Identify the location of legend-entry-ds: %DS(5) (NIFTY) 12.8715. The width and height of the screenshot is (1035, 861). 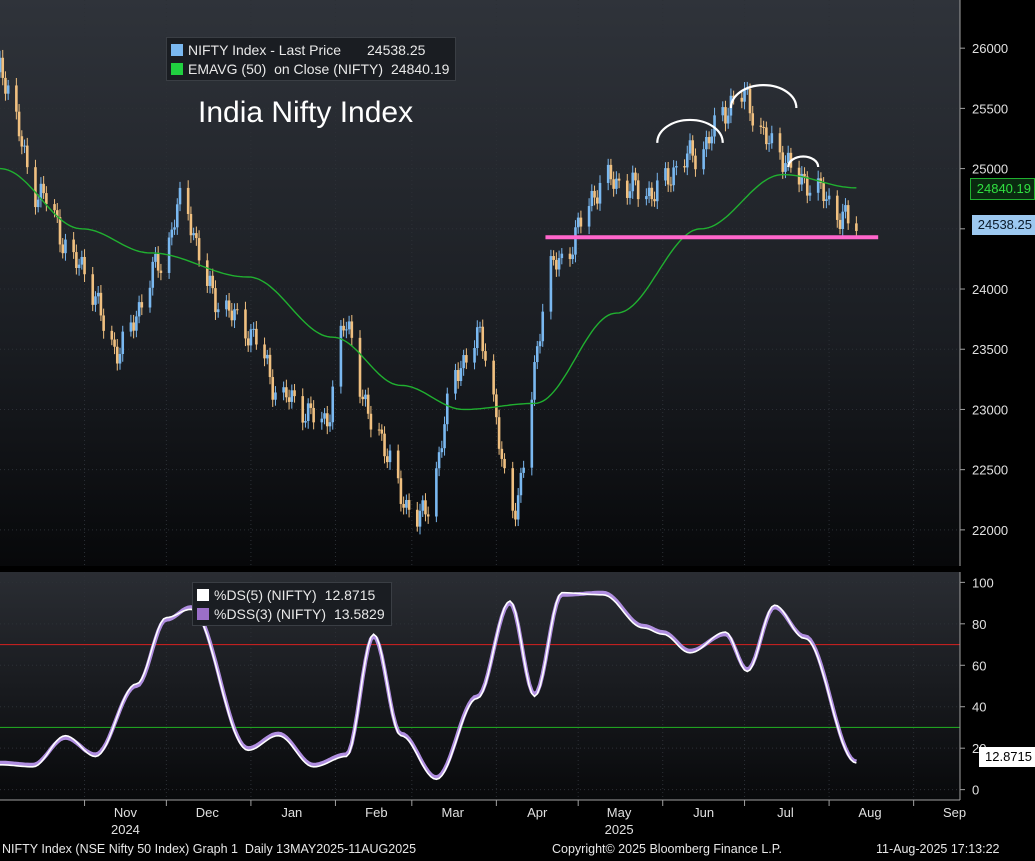
(291, 594).